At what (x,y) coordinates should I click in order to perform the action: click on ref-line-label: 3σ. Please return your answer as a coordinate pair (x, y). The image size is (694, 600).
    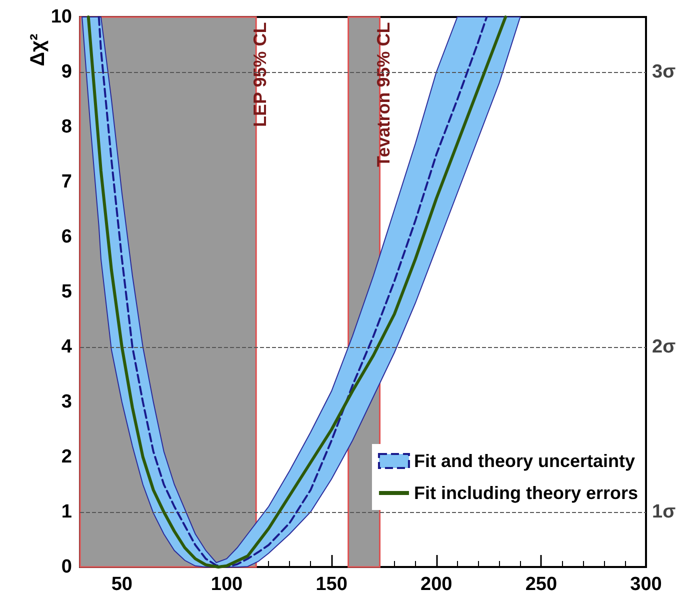
    Looking at the image, I should click on (664, 72).